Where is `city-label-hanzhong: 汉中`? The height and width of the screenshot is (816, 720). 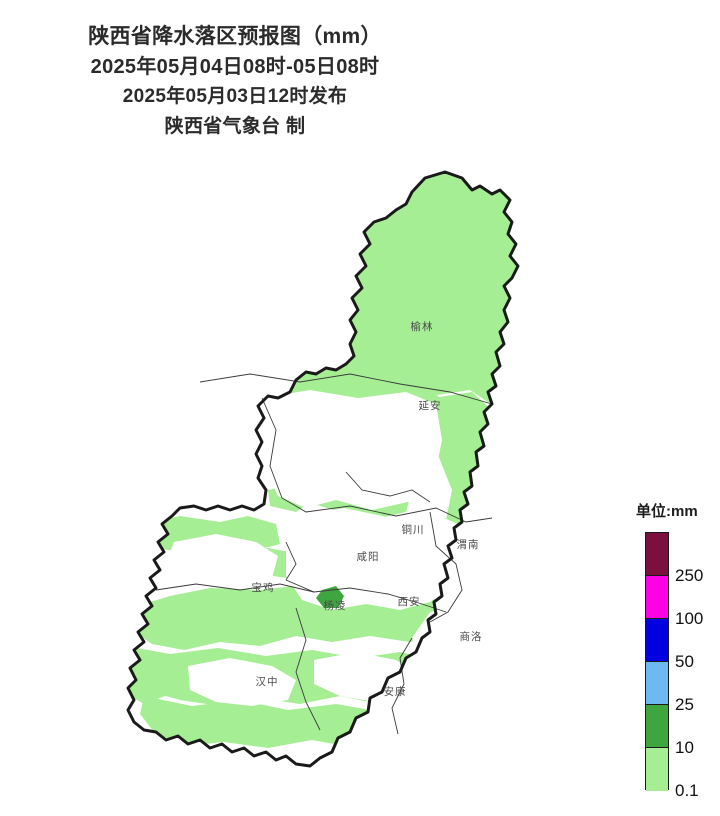 city-label-hanzhong: 汉中 is located at coordinates (267, 681).